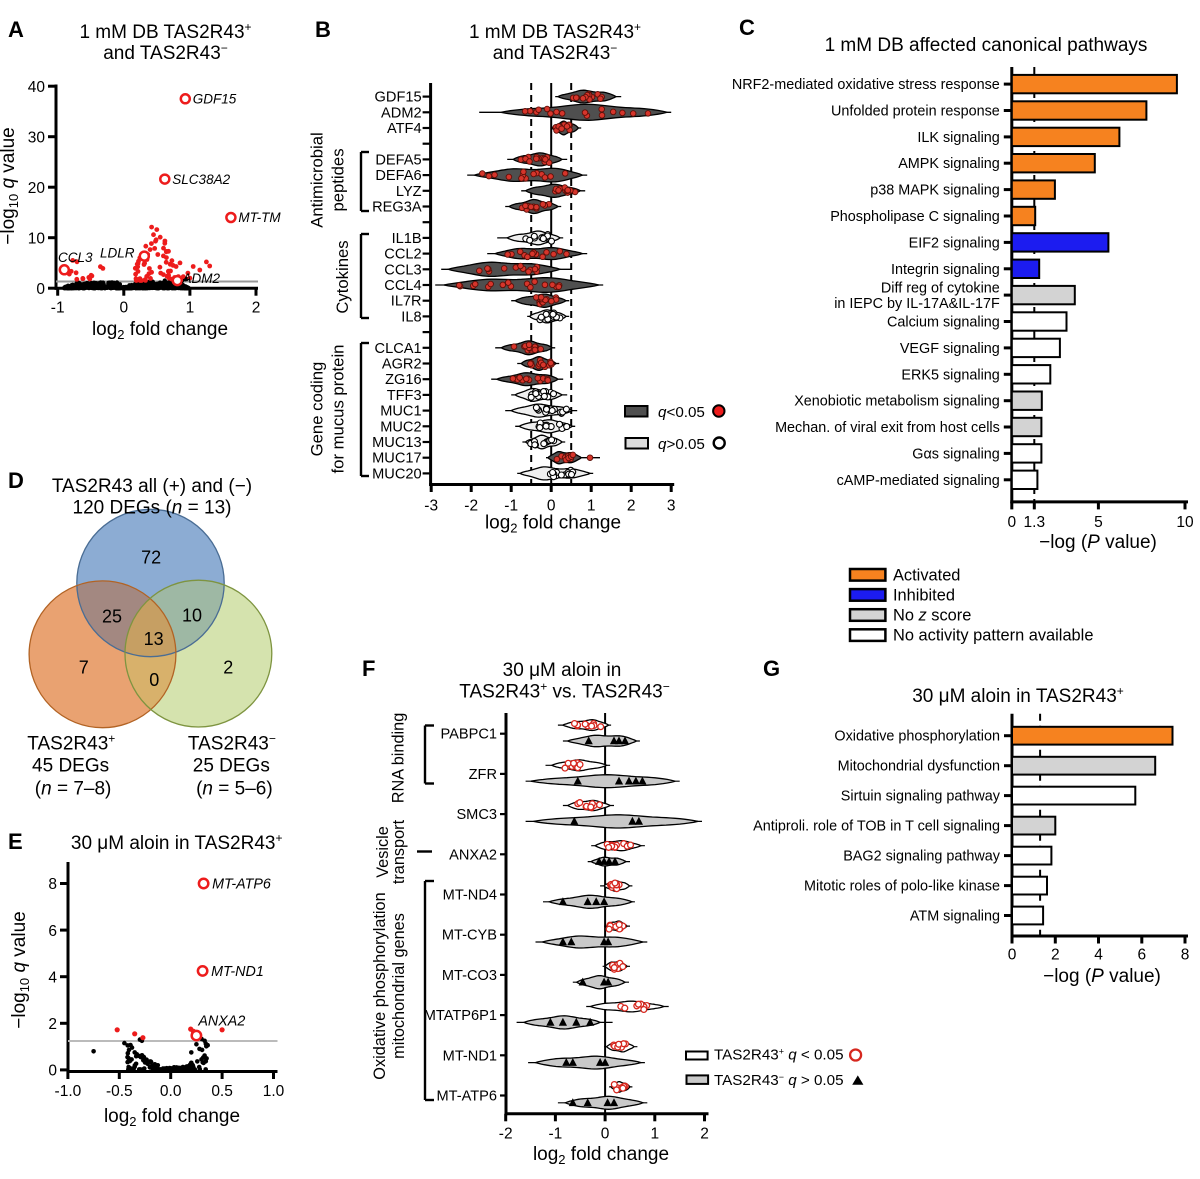  Describe the element at coordinates (470, 896) in the screenshot. I see `svg-text: MT-ND4` at that location.